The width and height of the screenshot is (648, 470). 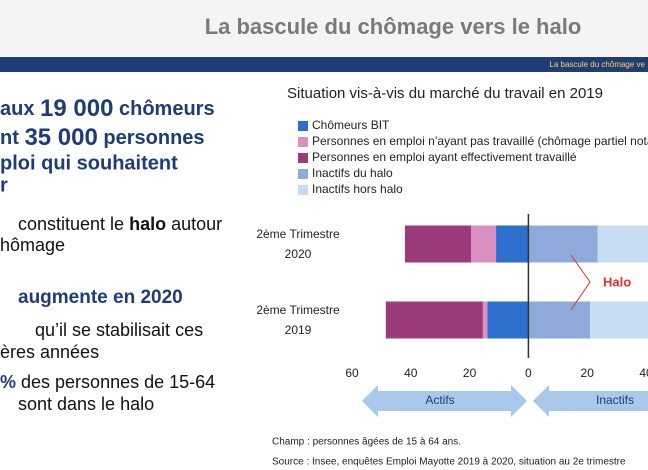 I want to click on arrow-label: Inactifs, so click(x=615, y=400).